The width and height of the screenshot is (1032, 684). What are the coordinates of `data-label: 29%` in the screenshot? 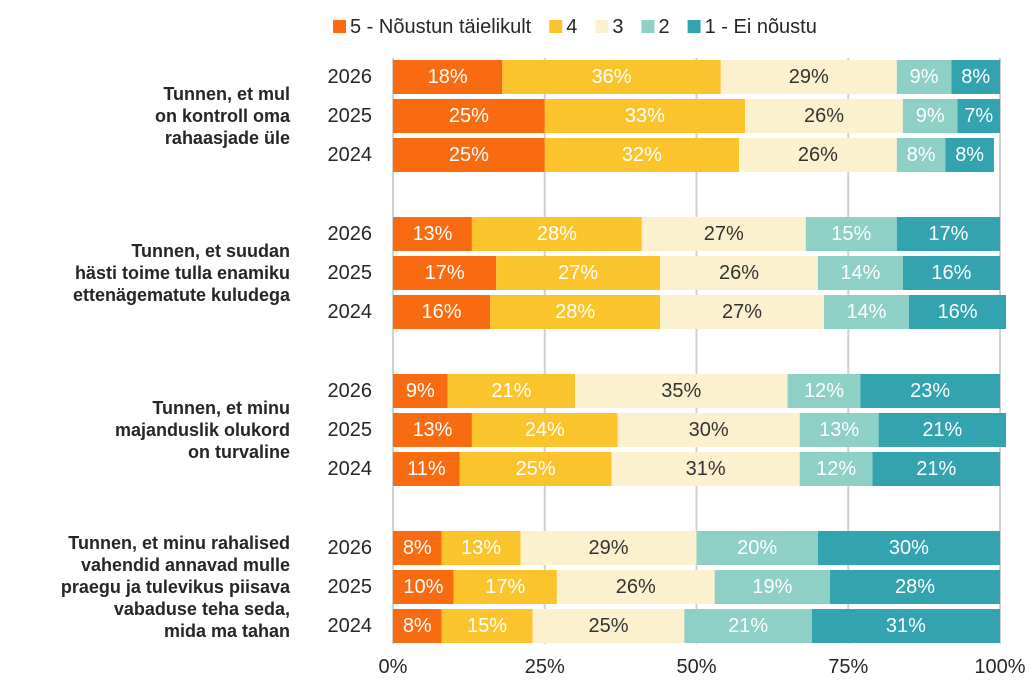 It's located at (608, 548).